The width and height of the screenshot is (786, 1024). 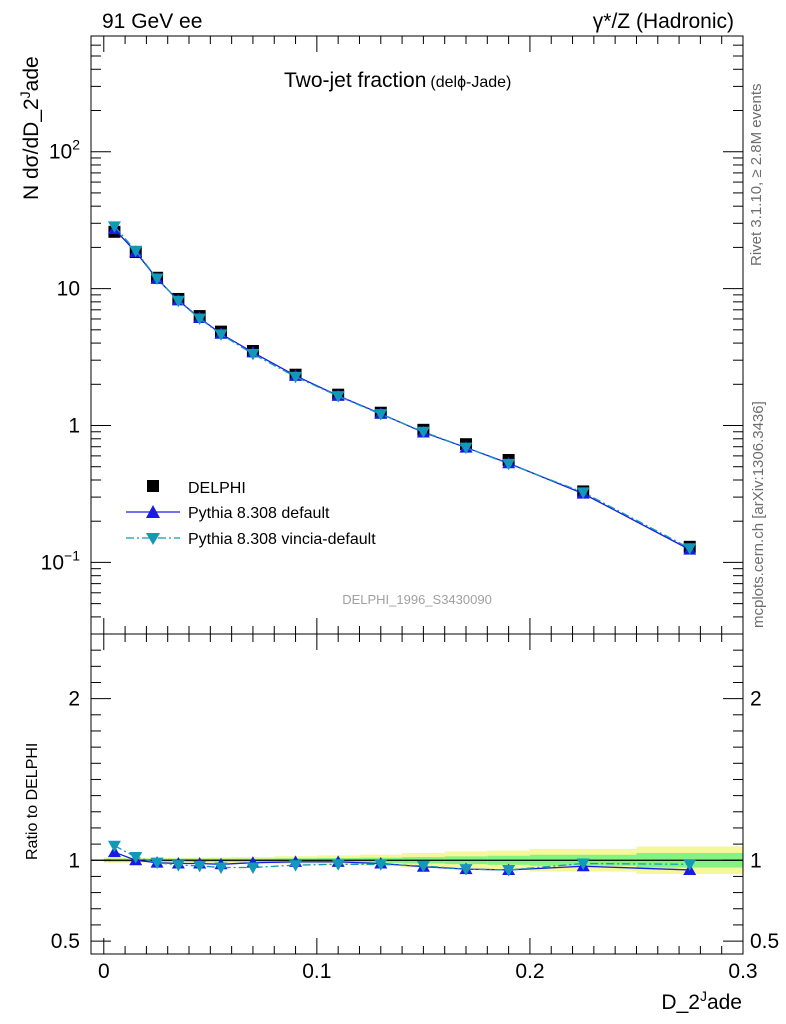 I want to click on x-tick-label-3: 0.3, so click(x=742, y=971).